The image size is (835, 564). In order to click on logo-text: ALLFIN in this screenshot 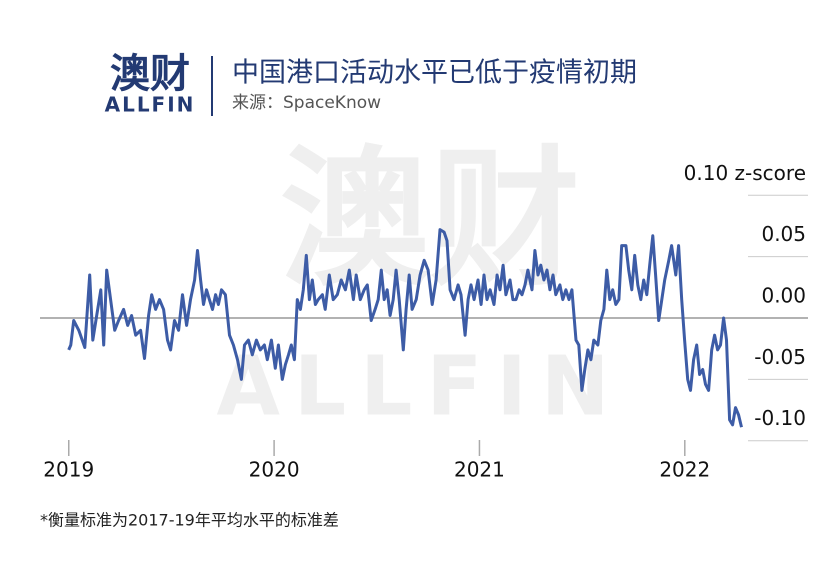, I will do `click(150, 105)`.